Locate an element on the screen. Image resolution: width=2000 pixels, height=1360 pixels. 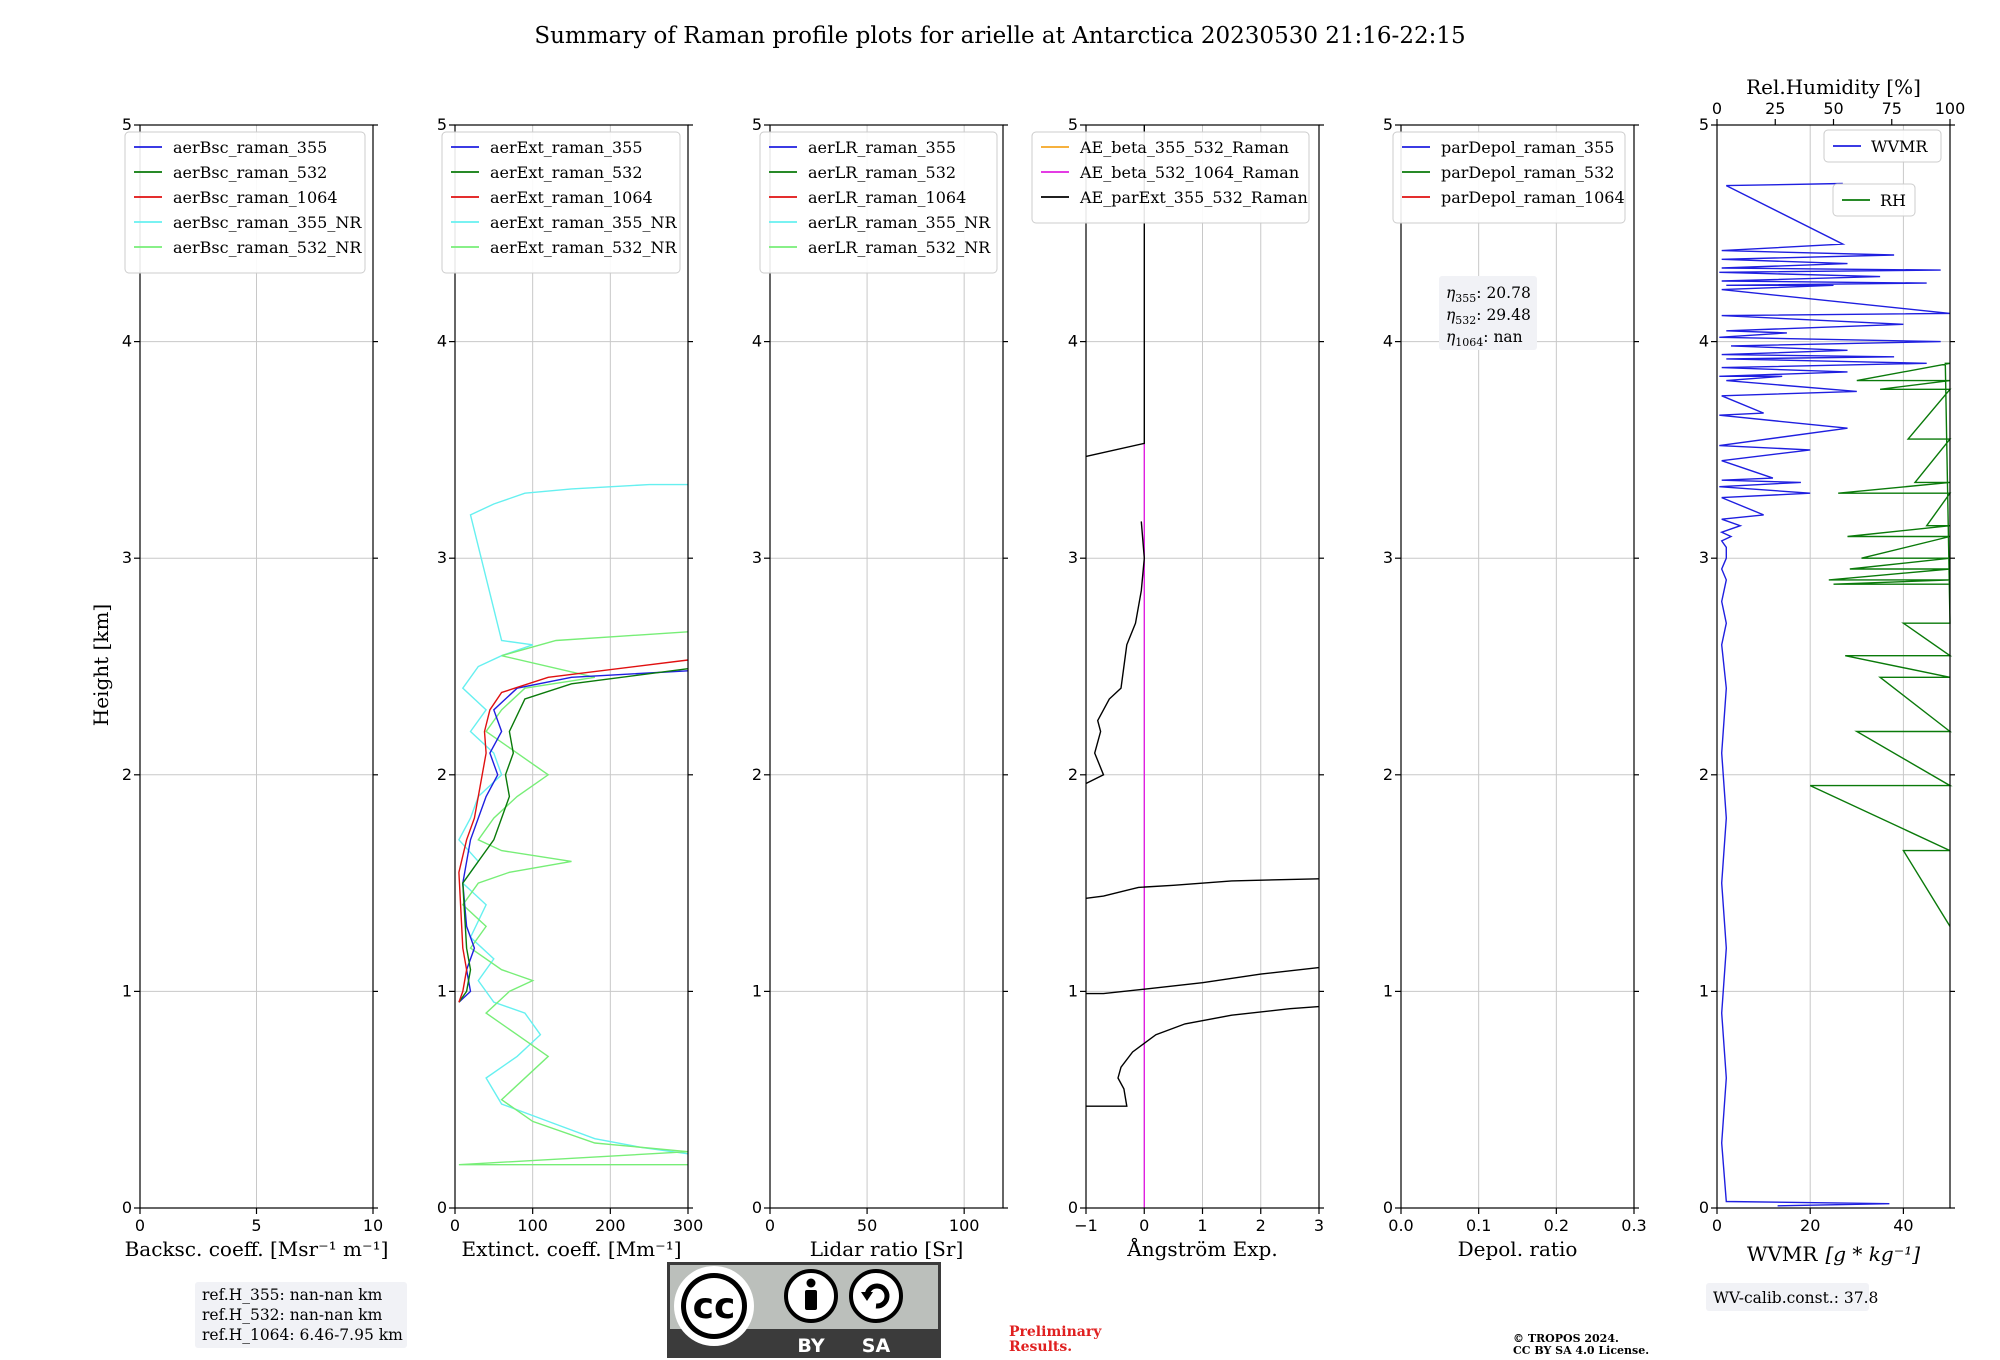
x-axis-label: Depol. ratio is located at coordinates (1518, 1249).